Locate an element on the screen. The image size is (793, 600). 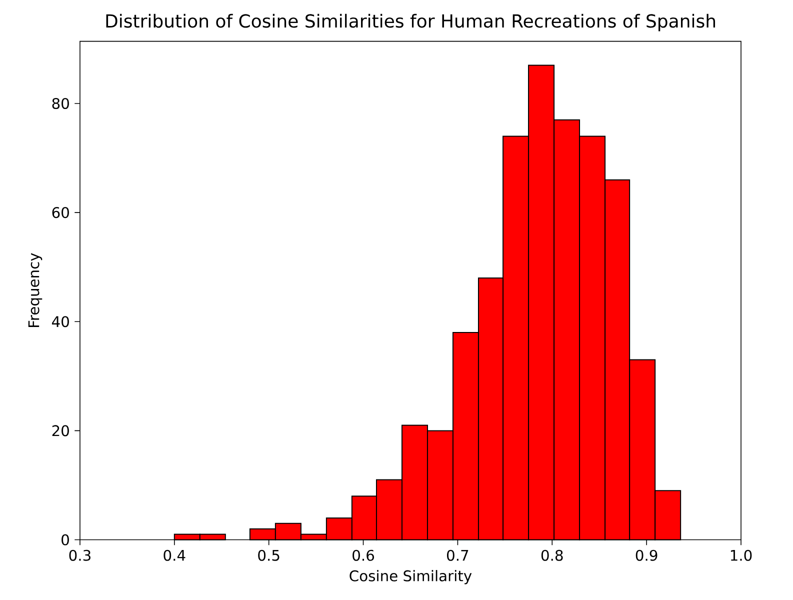
x-tick-label: 0.8 is located at coordinates (552, 556).